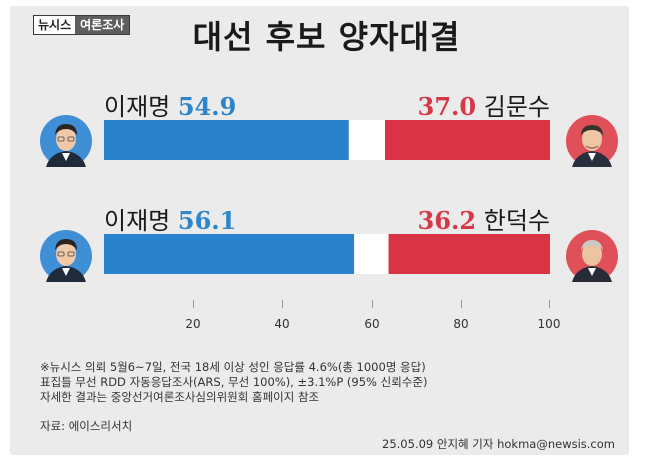 The height and width of the screenshot is (459, 653). What do you see at coordinates (207, 220) in the screenshot?
I see `row2-left-value: 56.1` at bounding box center [207, 220].